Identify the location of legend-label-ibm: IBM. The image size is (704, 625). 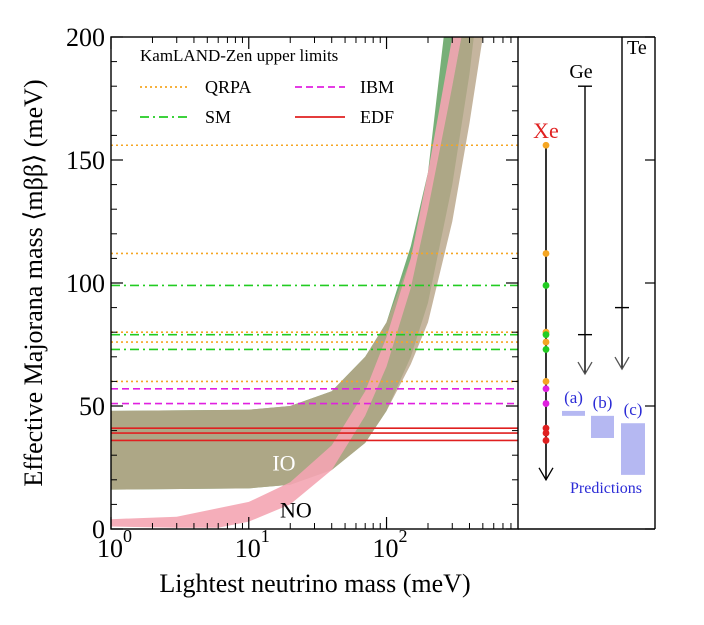
(377, 87).